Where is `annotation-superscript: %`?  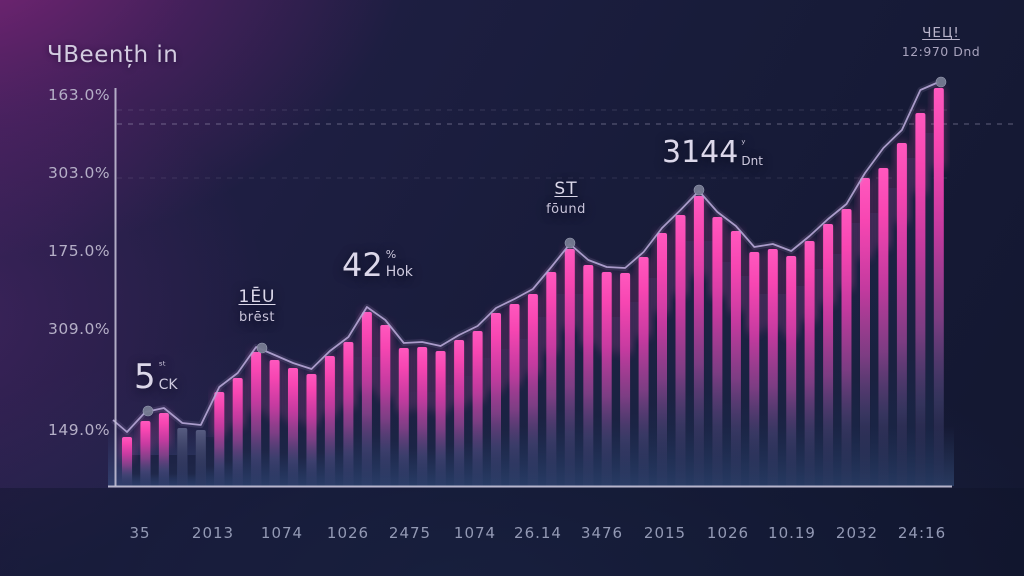 annotation-superscript: % is located at coordinates (391, 254).